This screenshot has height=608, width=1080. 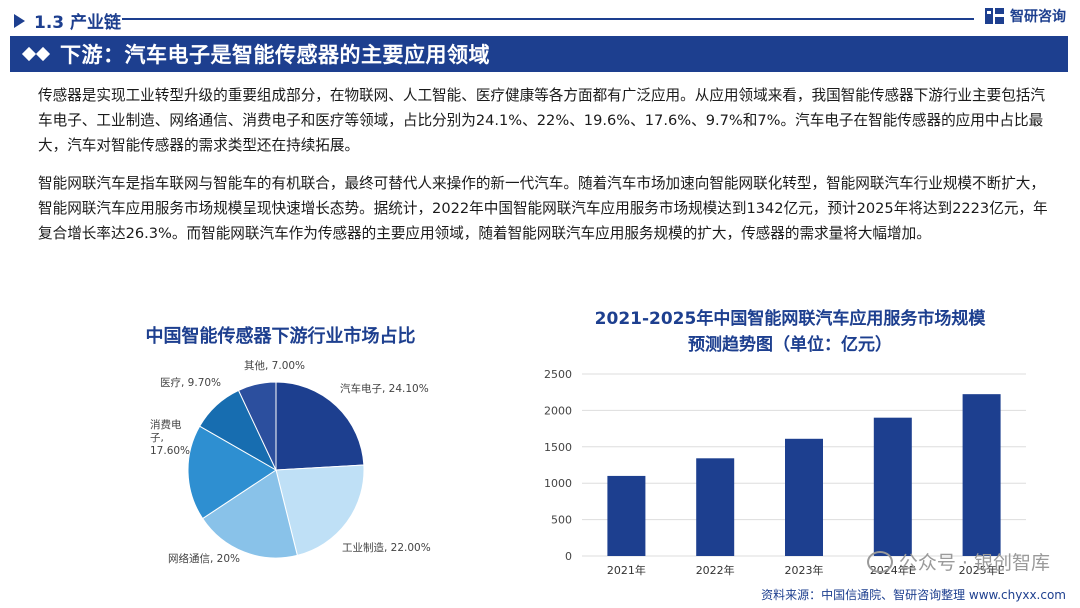 What do you see at coordinates (626, 570) in the screenshot?
I see `x-tick-label: 2021年` at bounding box center [626, 570].